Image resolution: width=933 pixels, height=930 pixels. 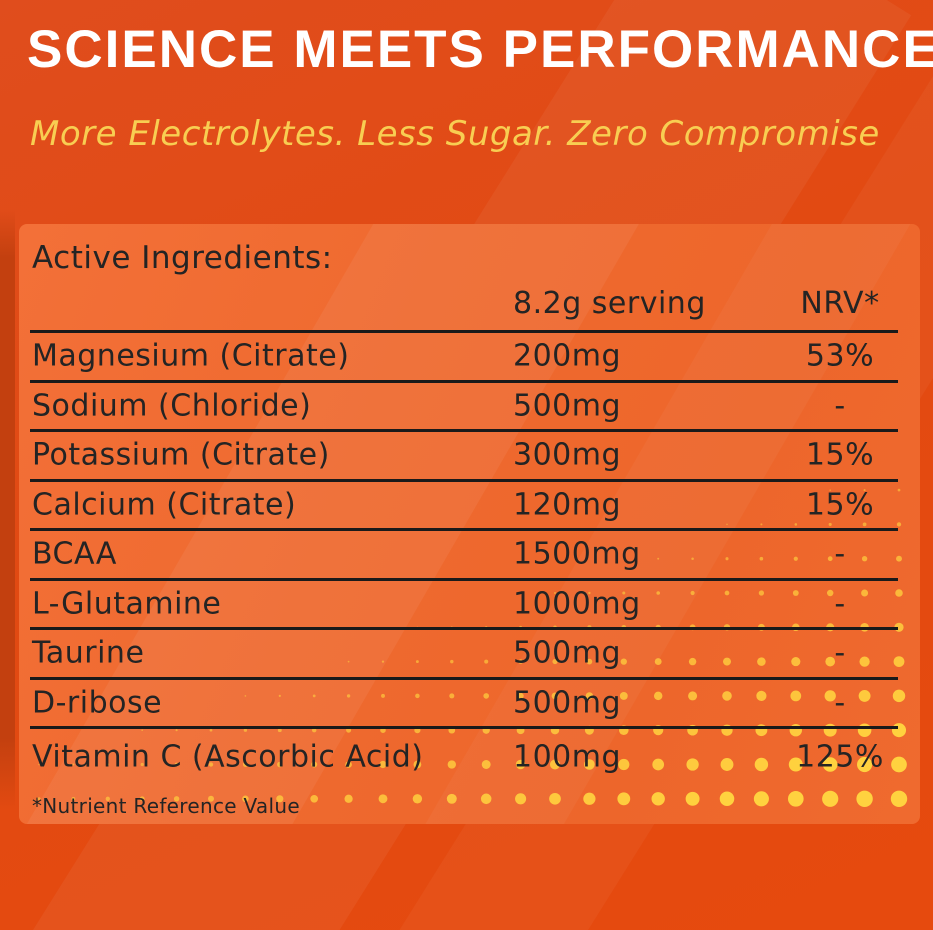 What do you see at coordinates (97, 703) in the screenshot?
I see `ingredient-name: D-ribose` at bounding box center [97, 703].